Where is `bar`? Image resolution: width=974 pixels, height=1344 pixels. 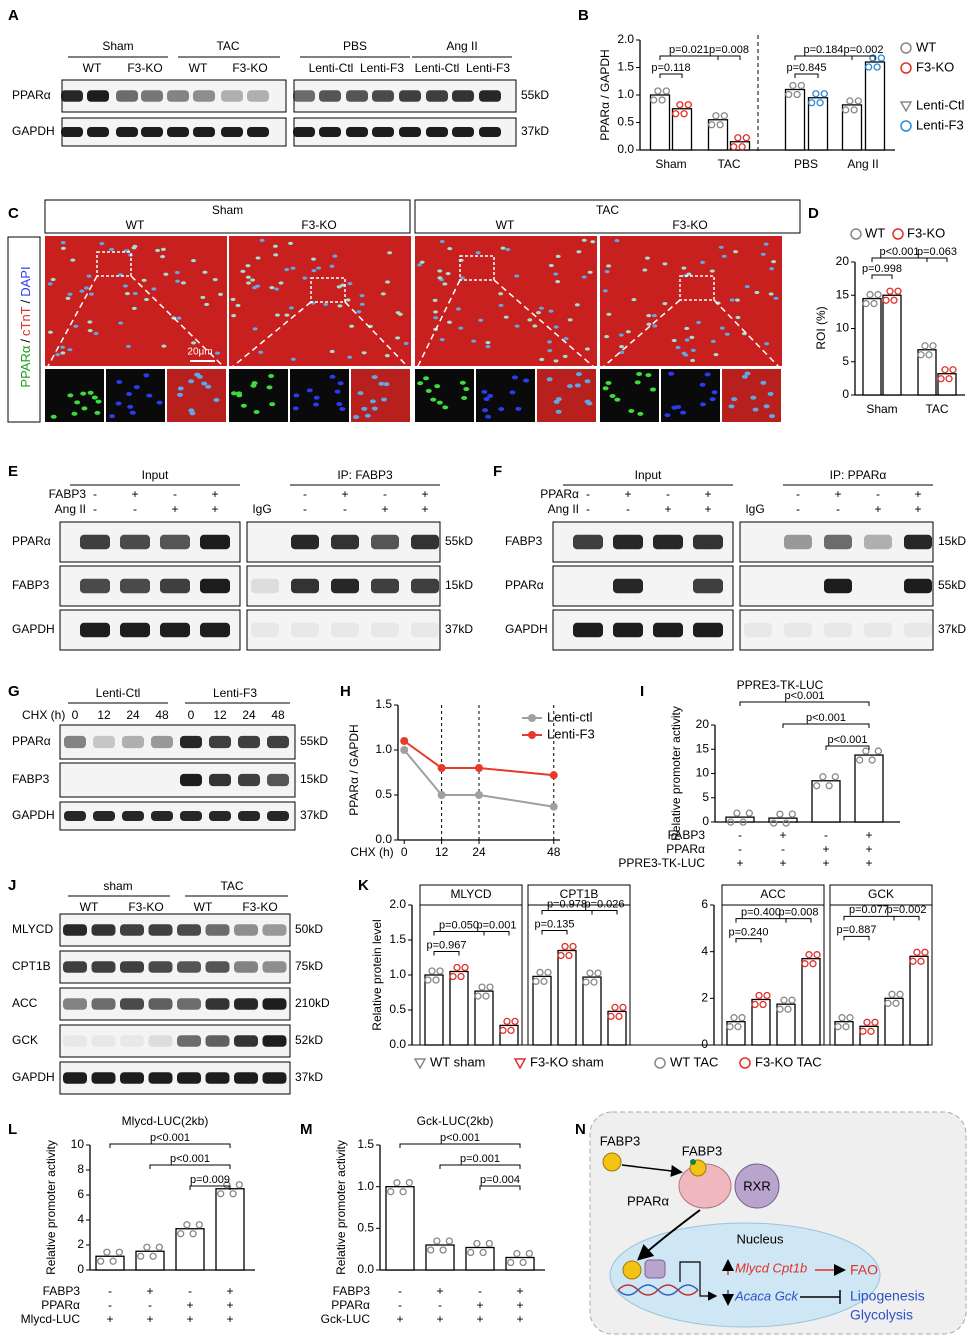 bar is located at coordinates (459, 1008).